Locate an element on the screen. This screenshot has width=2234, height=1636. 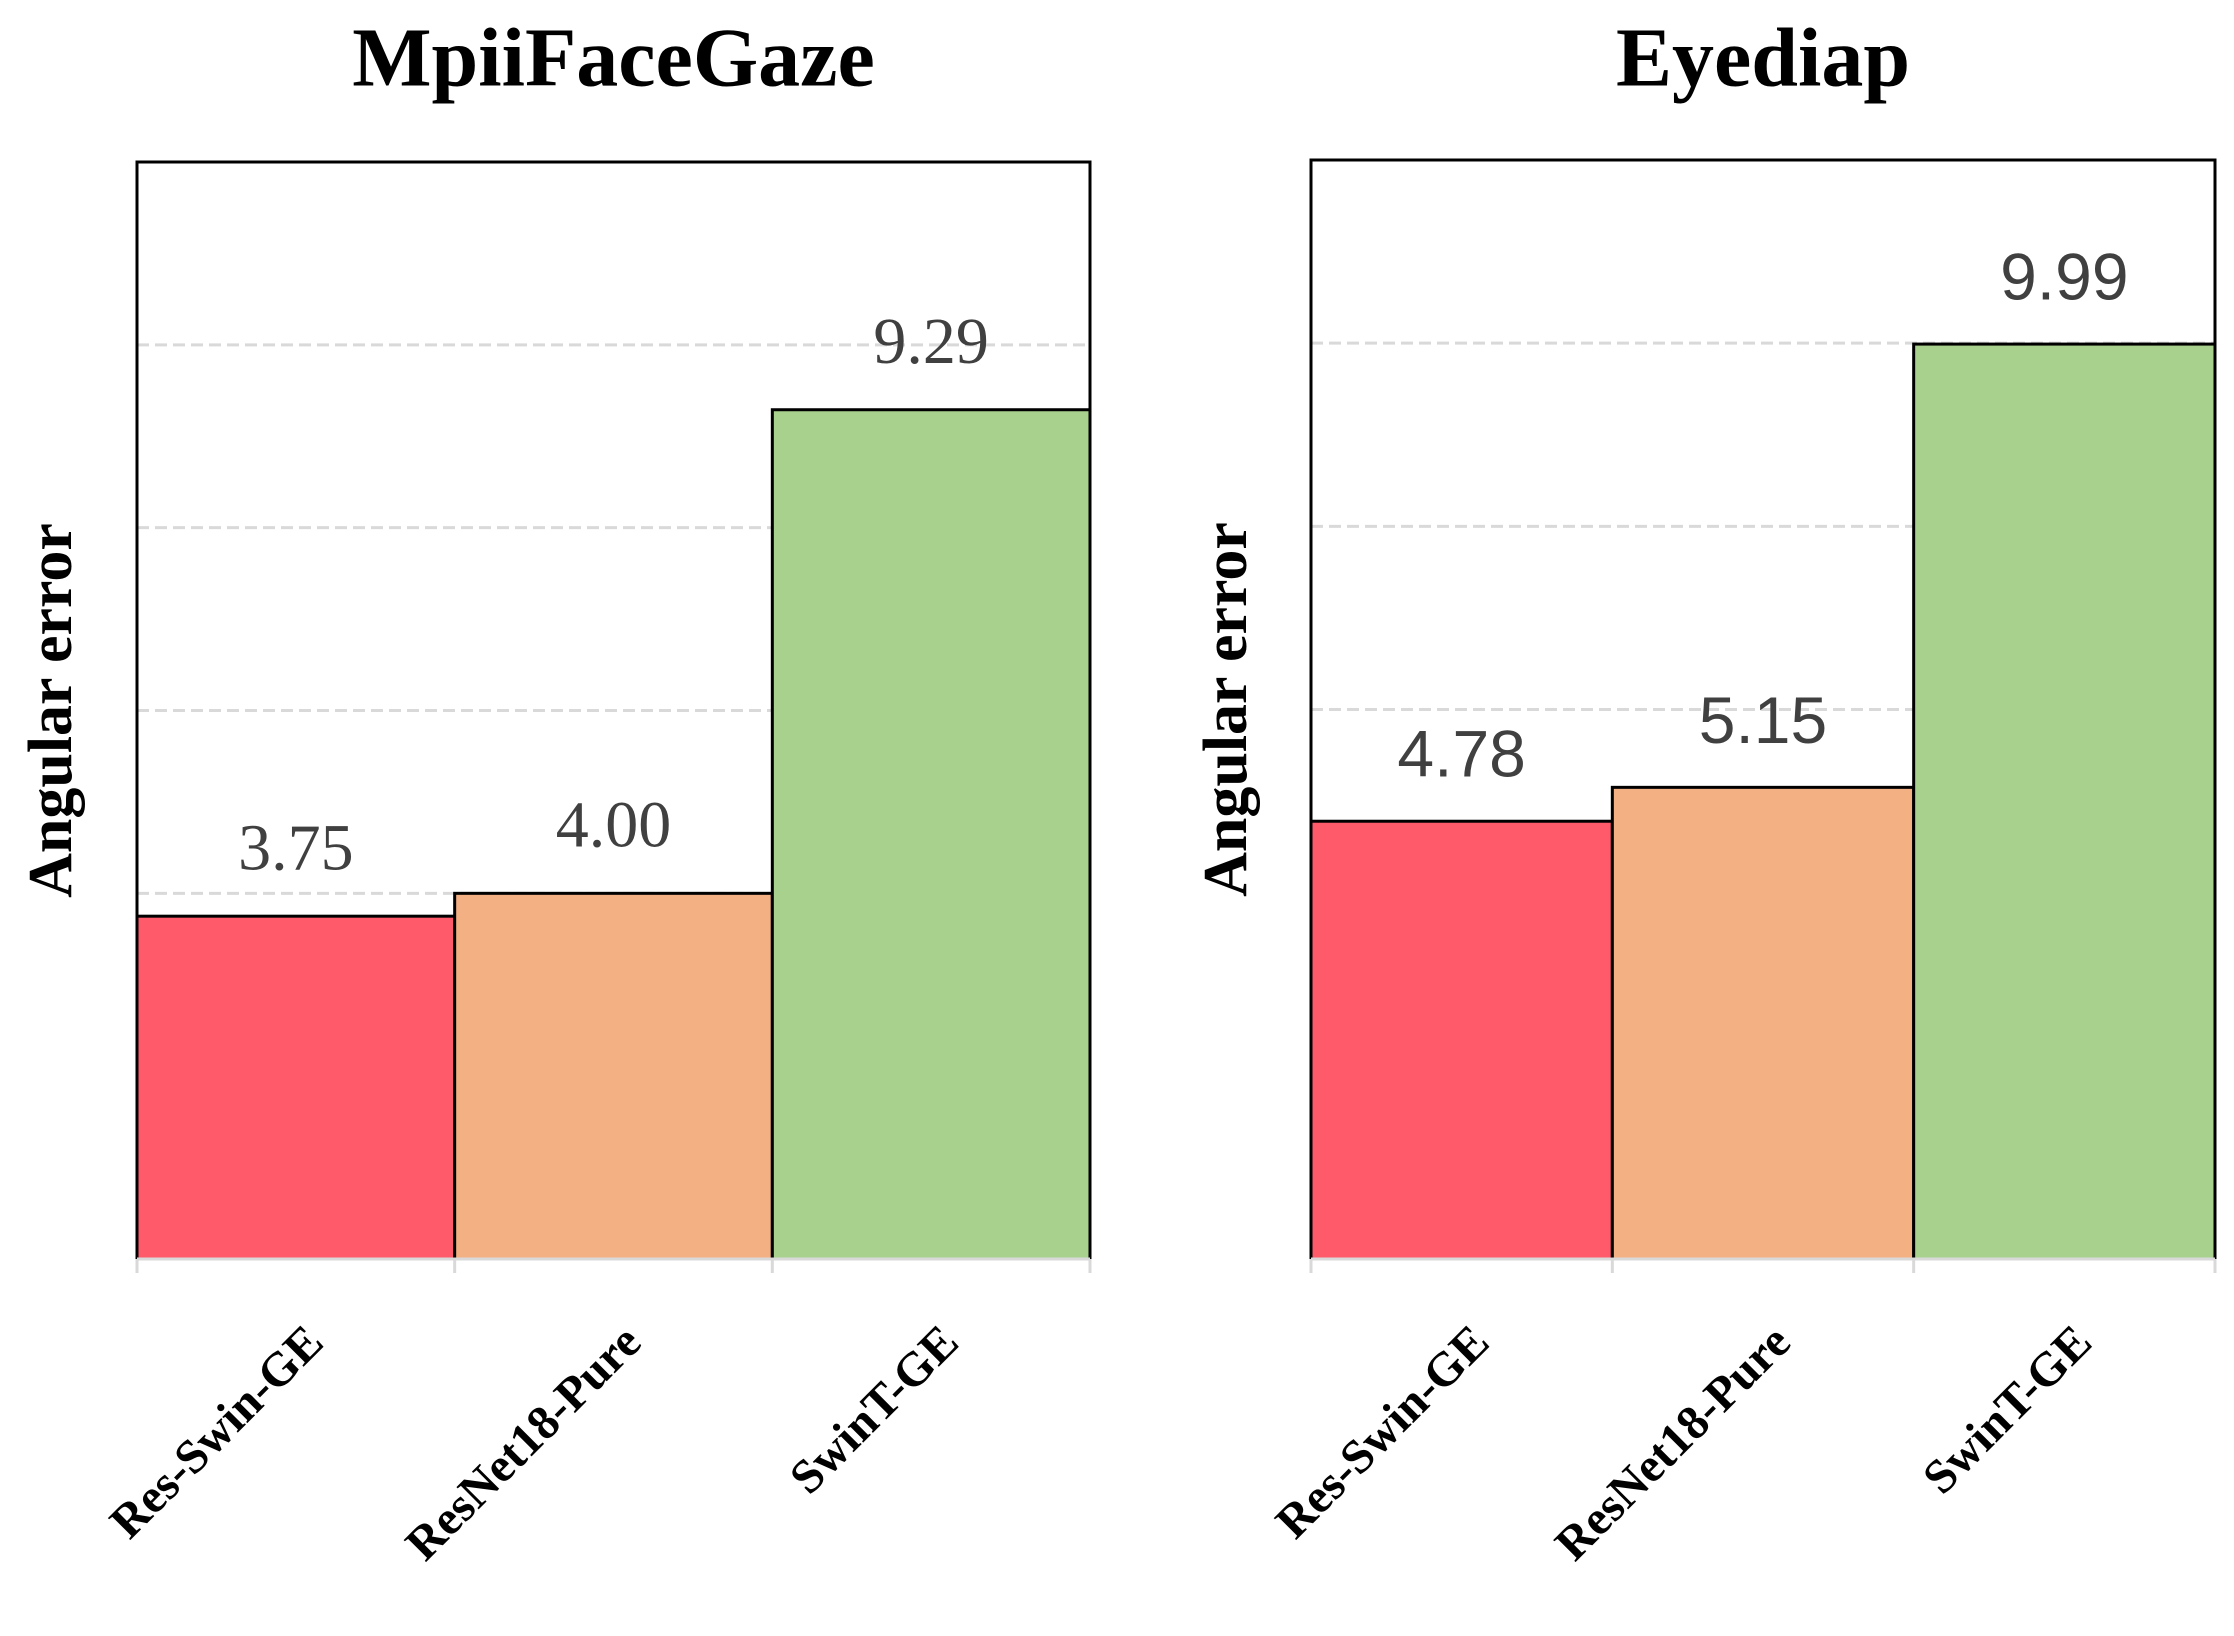
value-label: 9.29 is located at coordinates (931, 341).